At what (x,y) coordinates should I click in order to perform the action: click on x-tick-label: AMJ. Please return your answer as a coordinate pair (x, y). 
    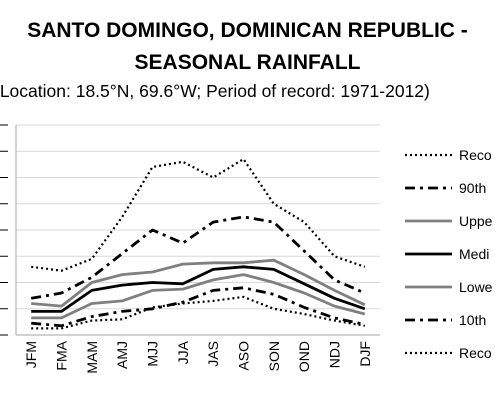
    Looking at the image, I should click on (122, 355).